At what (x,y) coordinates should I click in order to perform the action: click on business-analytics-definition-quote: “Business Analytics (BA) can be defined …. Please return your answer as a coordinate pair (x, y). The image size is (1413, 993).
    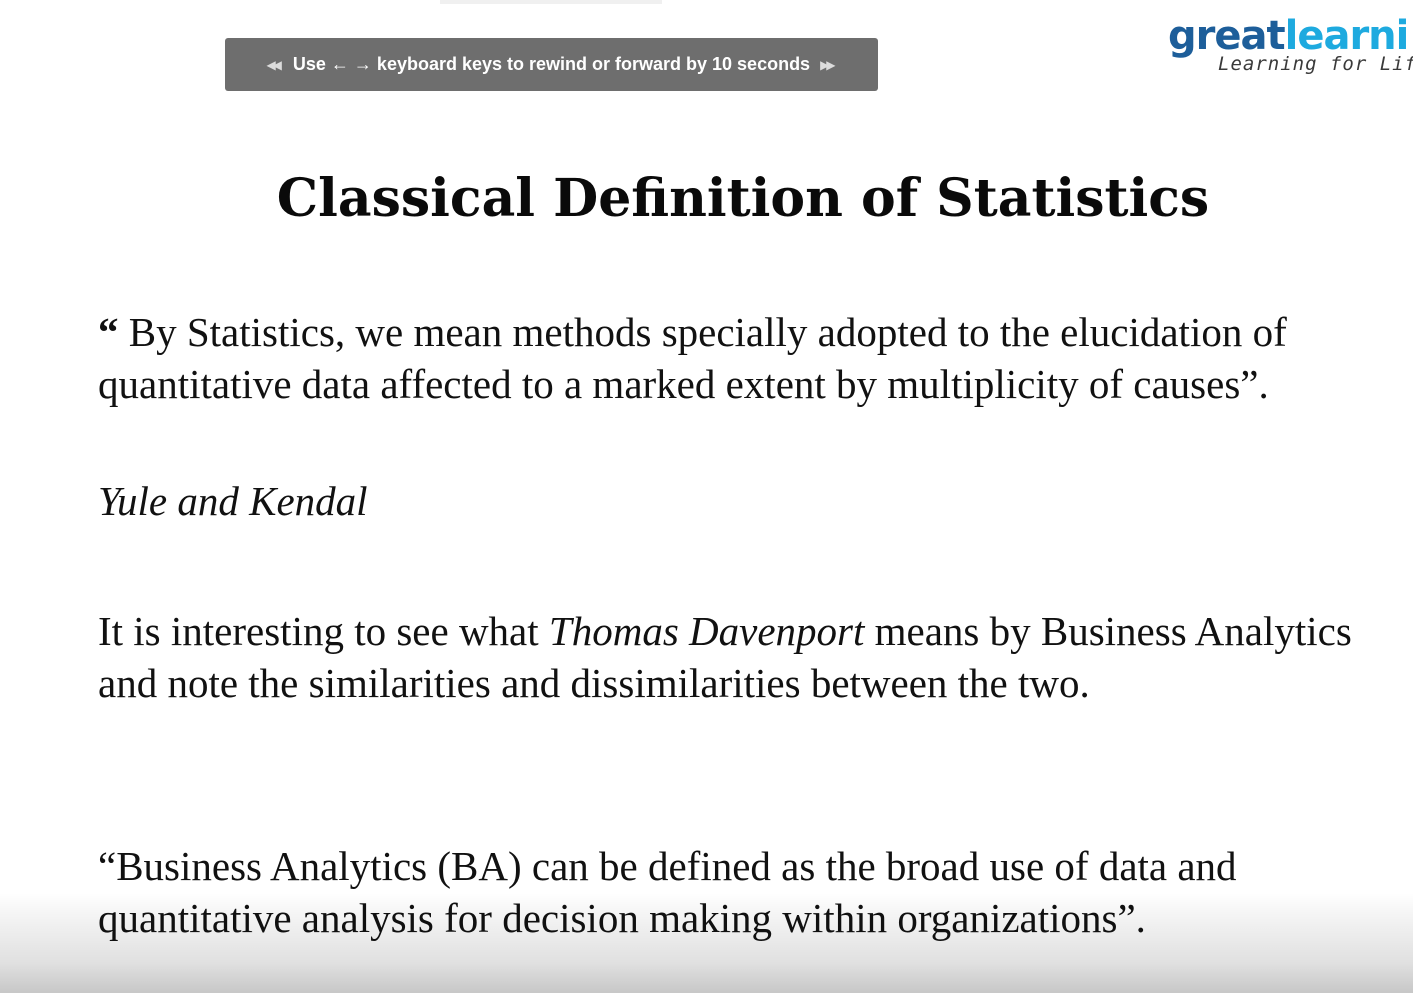
    Looking at the image, I should click on (667, 892).